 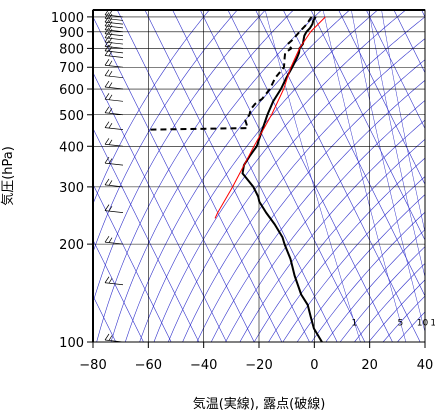 I want to click on mixing-ratio-labels: 15101520g, so click(x=393, y=323).